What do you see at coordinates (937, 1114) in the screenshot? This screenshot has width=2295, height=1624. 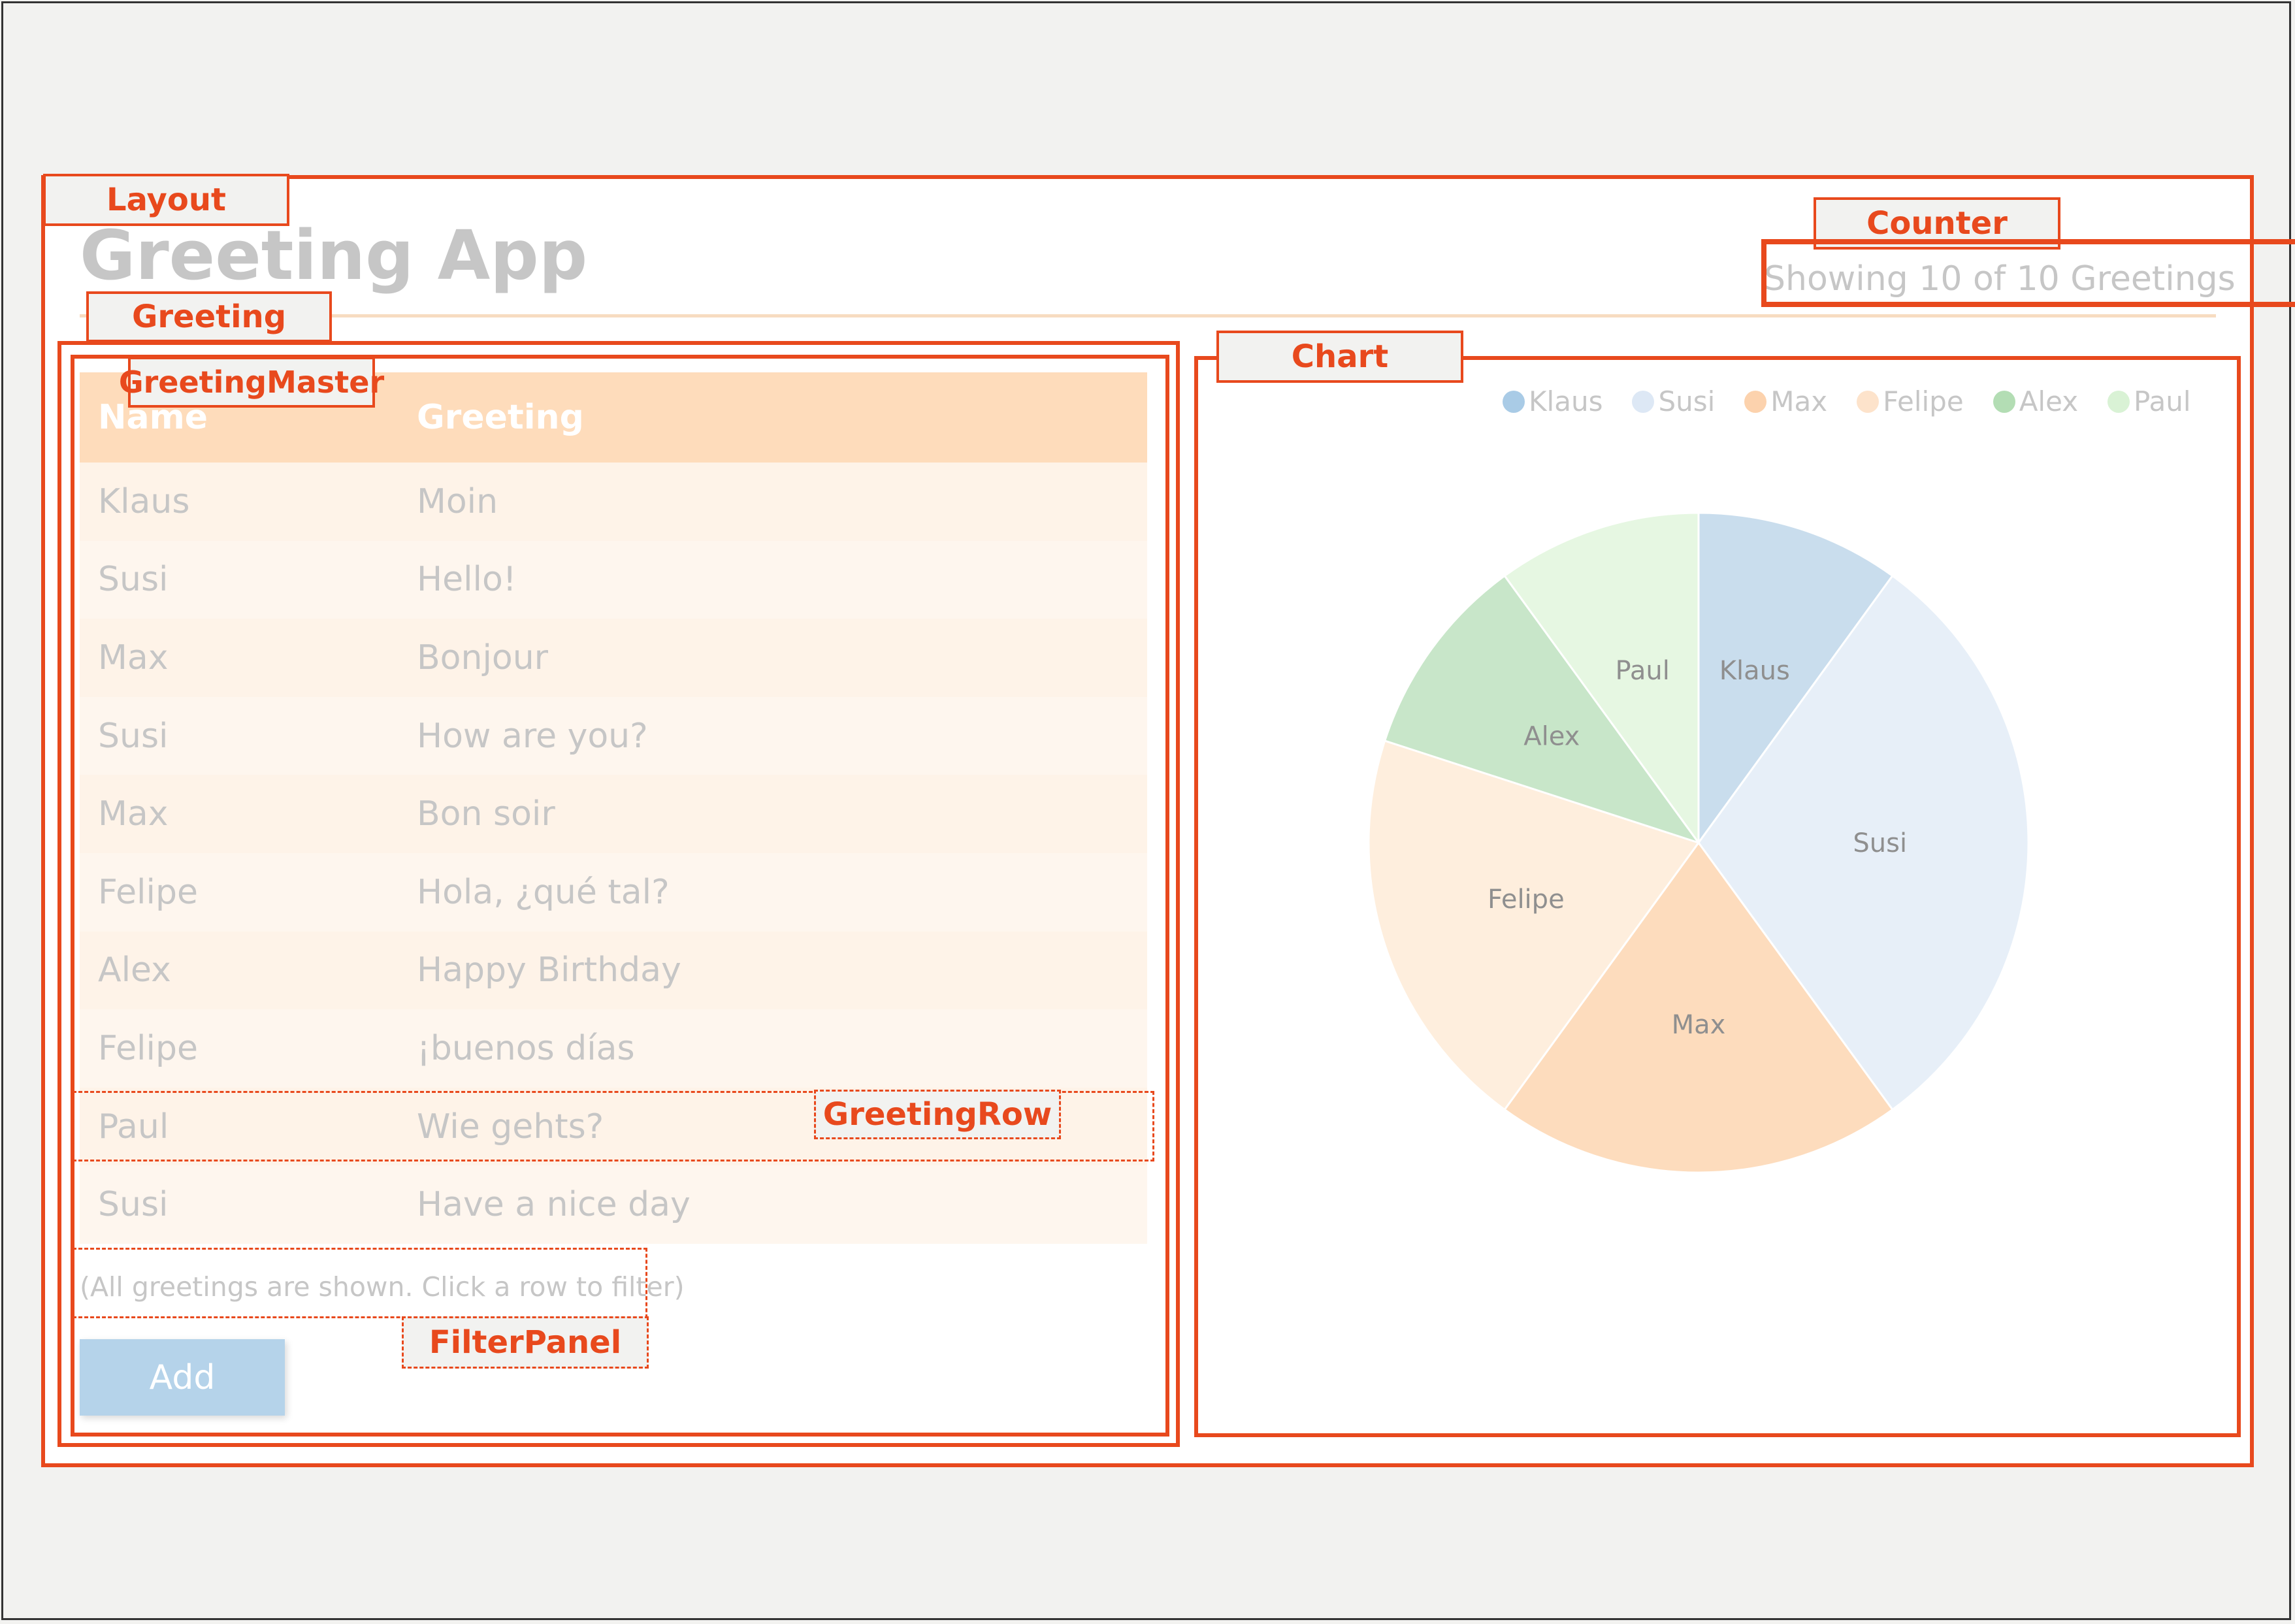 I see `greeting-row-annotation-tag: GreetingRow` at bounding box center [937, 1114].